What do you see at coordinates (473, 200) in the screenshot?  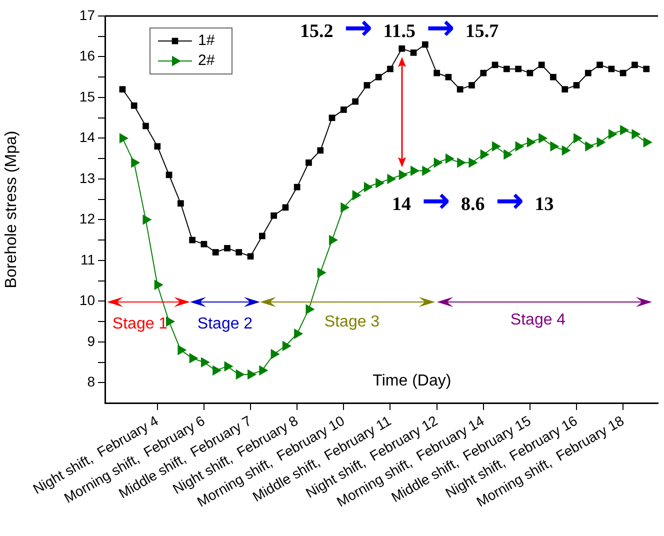 I see `annotation: 14 → 8.6 → 13` at bounding box center [473, 200].